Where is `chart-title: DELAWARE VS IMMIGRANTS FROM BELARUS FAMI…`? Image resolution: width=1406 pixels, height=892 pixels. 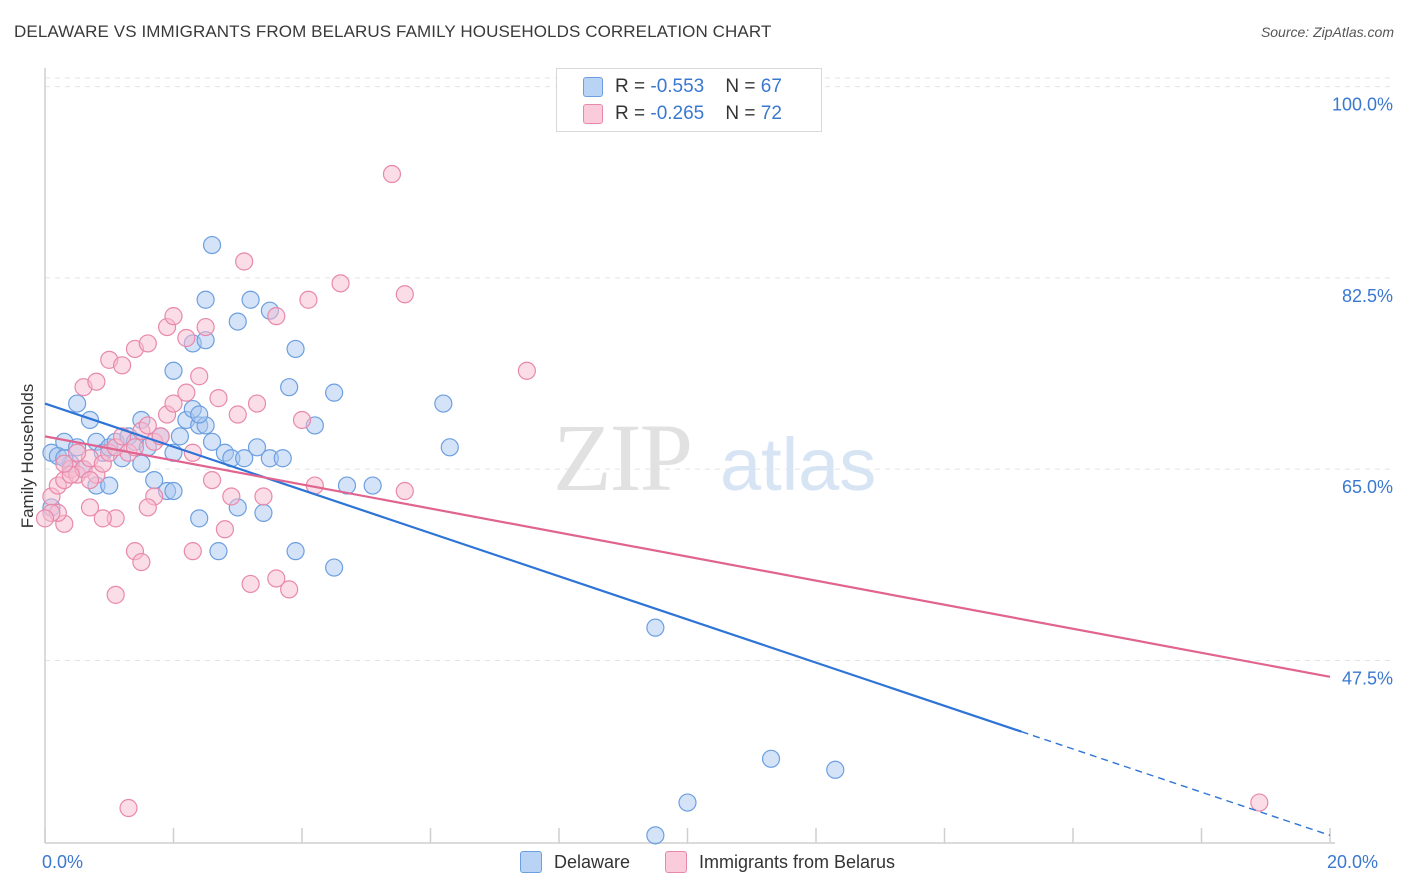
chart-title: DELAWARE VS IMMIGRANTS FROM BELARUS FAMI… is located at coordinates (393, 31).